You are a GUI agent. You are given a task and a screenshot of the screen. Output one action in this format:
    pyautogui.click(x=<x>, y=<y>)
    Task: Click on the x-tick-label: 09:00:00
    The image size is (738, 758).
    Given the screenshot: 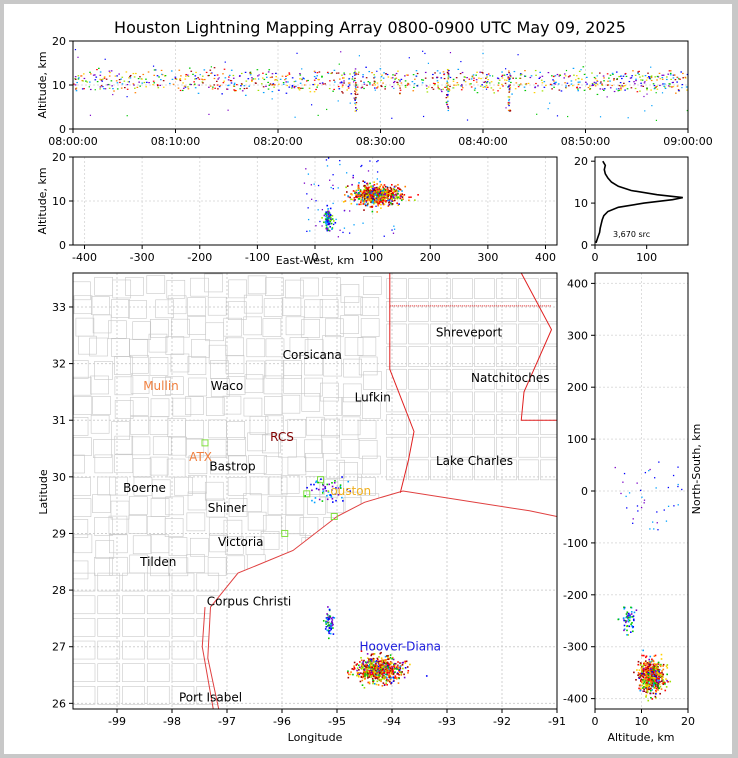 What is the action you would take?
    pyautogui.click(x=687, y=141)
    